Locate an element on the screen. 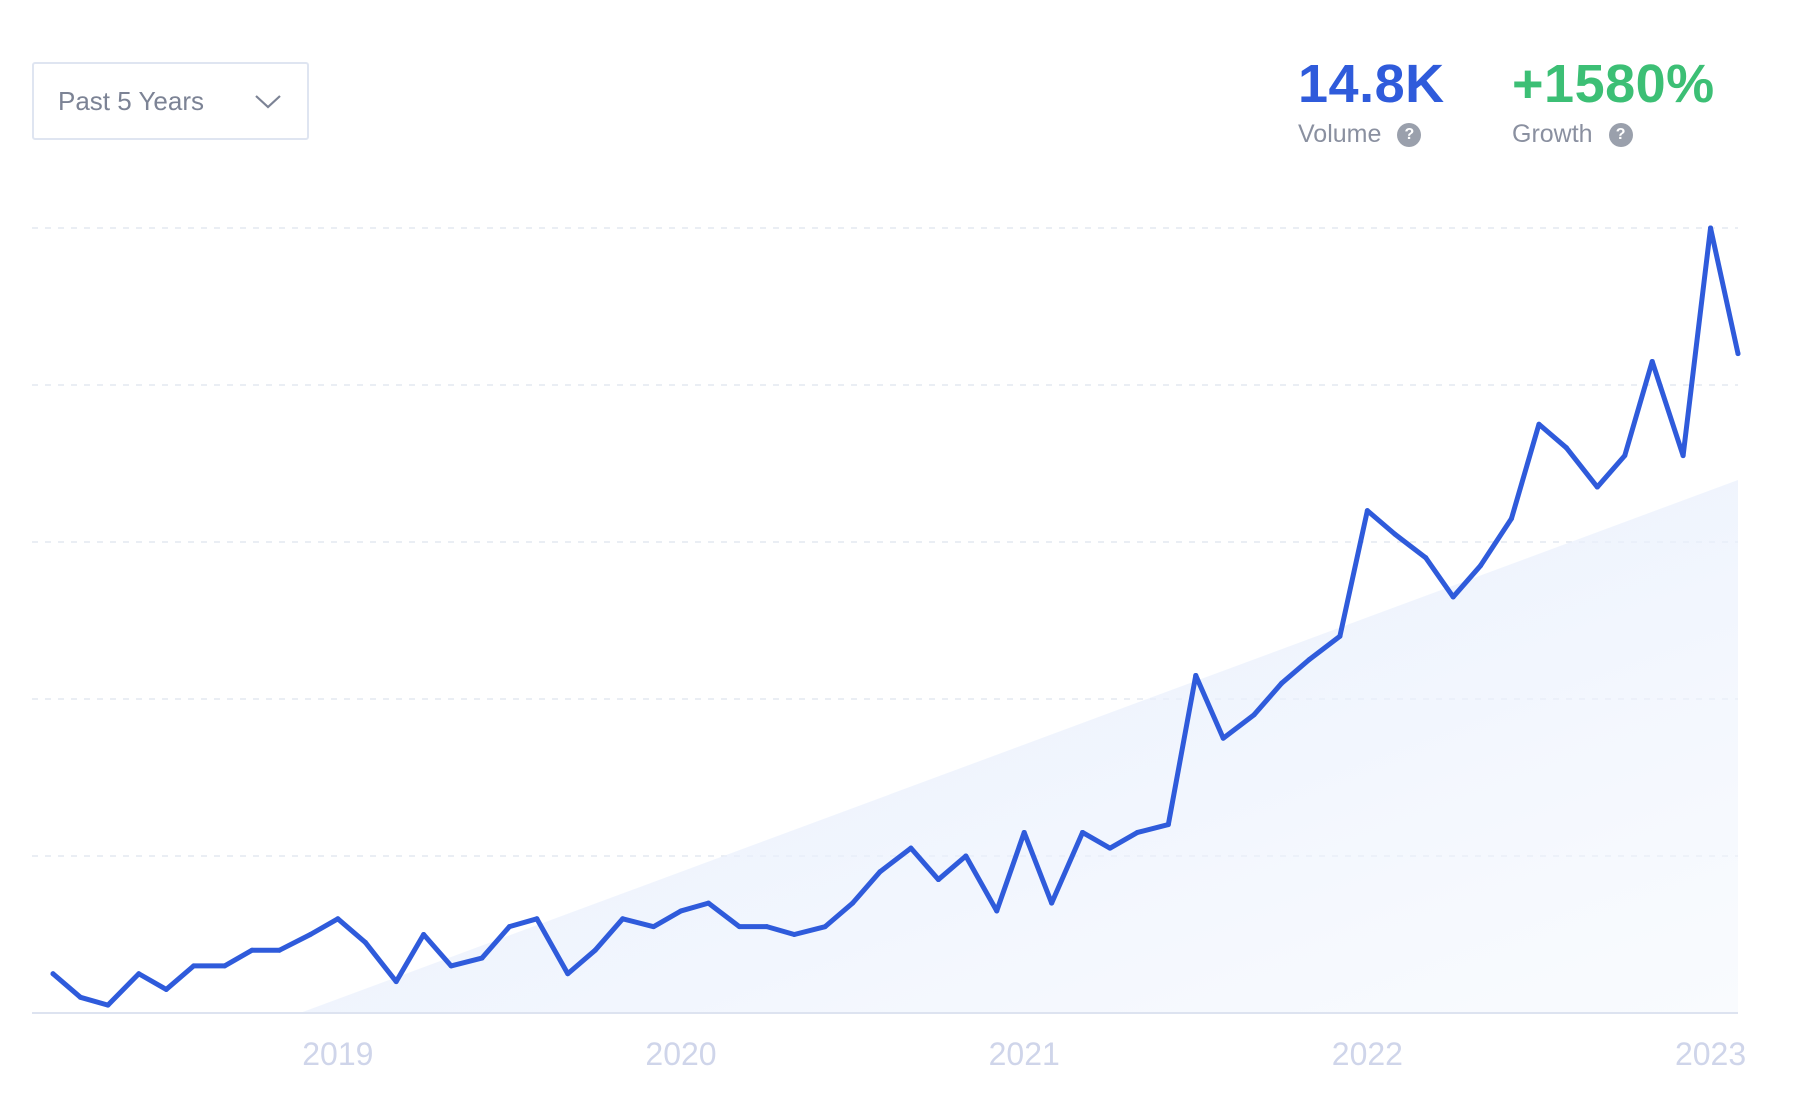  x-axis-ticks: 2019 2020 2021 2022 2023 is located at coordinates (1024, 1054).